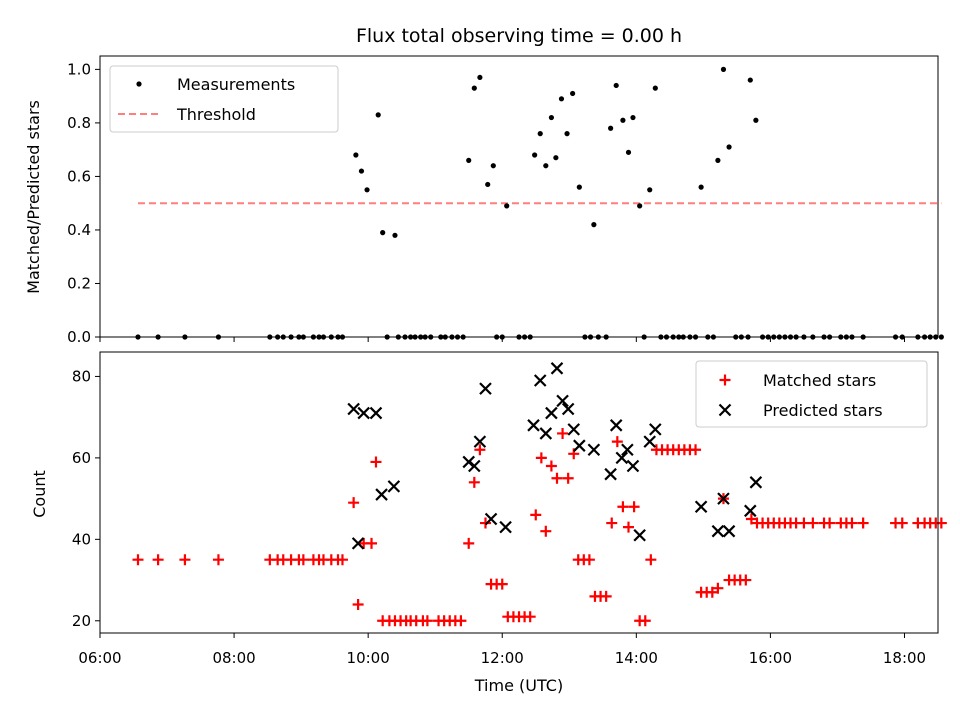 The image size is (960, 720). I want to click on top-y-tick-label: 0.0, so click(79, 337).